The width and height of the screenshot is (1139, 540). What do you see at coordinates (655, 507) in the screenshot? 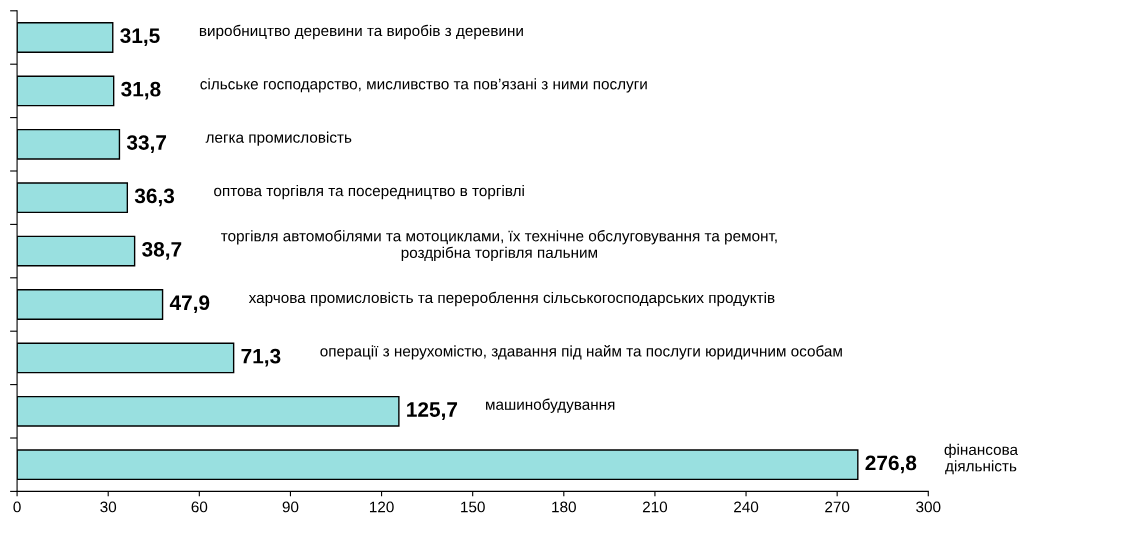
I see `x-tick-label: 210` at bounding box center [655, 507].